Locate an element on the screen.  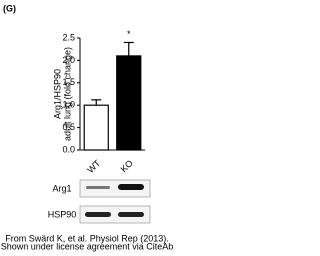
y-axis-label: Arg1/HSP90 is located at coordinates (57, 94).